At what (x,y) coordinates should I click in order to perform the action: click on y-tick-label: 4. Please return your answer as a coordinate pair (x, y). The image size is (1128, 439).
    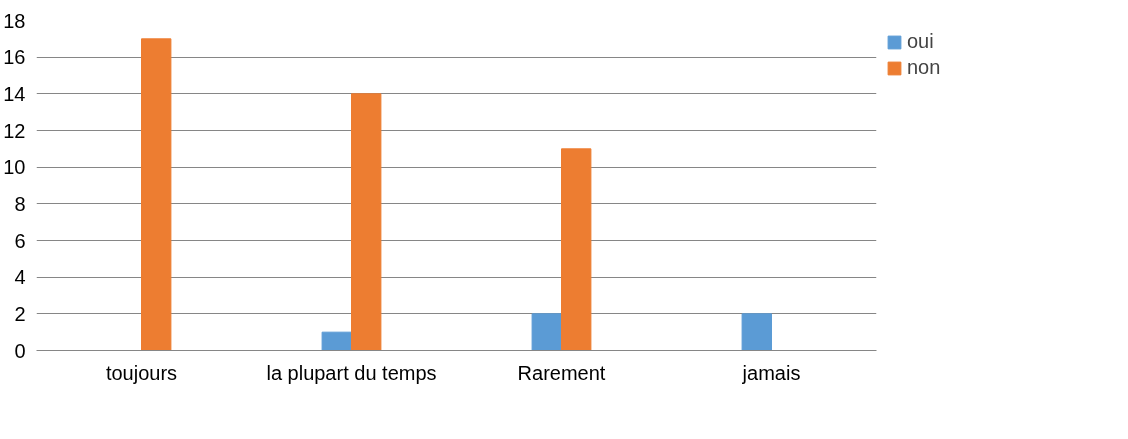
    Looking at the image, I should click on (20, 277).